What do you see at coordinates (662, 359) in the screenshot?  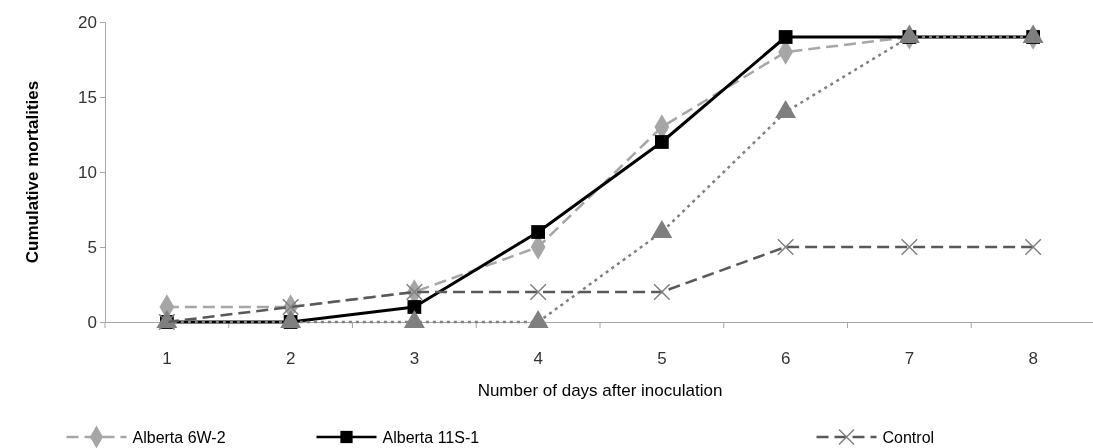 I see `x-tick-label: 5` at bounding box center [662, 359].